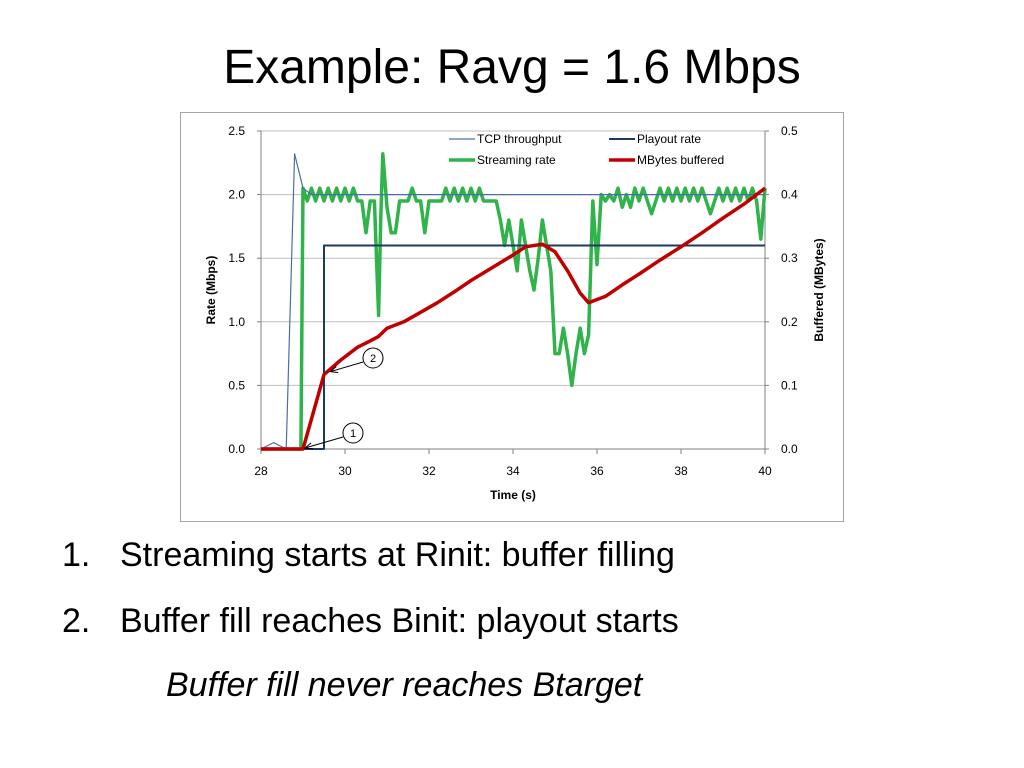 Image resolution: width=1024 pixels, height=768 pixels. What do you see at coordinates (597, 471) in the screenshot?
I see `x-tick-label: 36` at bounding box center [597, 471].